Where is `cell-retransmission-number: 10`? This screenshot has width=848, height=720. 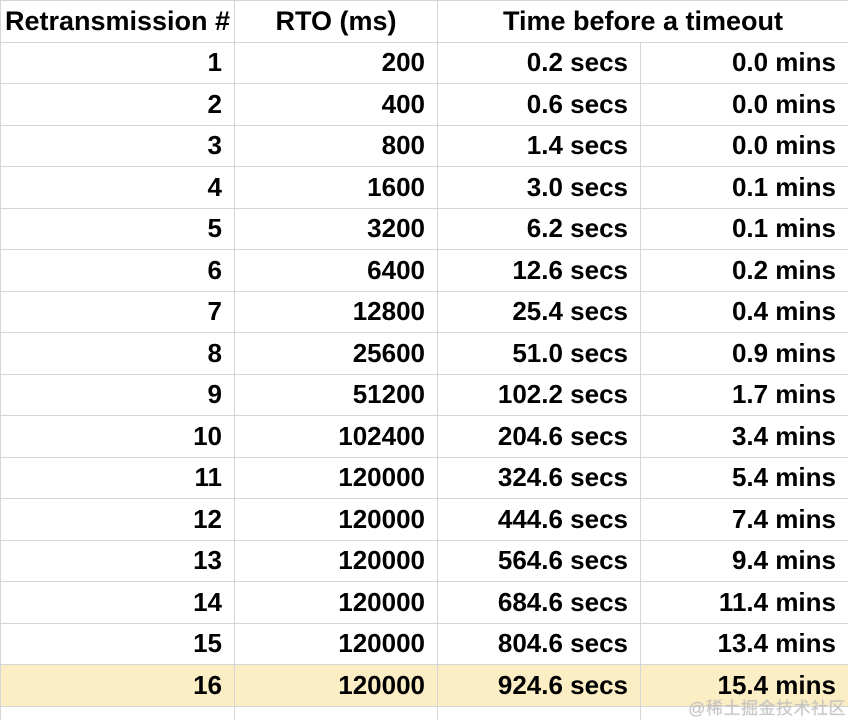 cell-retransmission-number: 10 is located at coordinates (117, 436).